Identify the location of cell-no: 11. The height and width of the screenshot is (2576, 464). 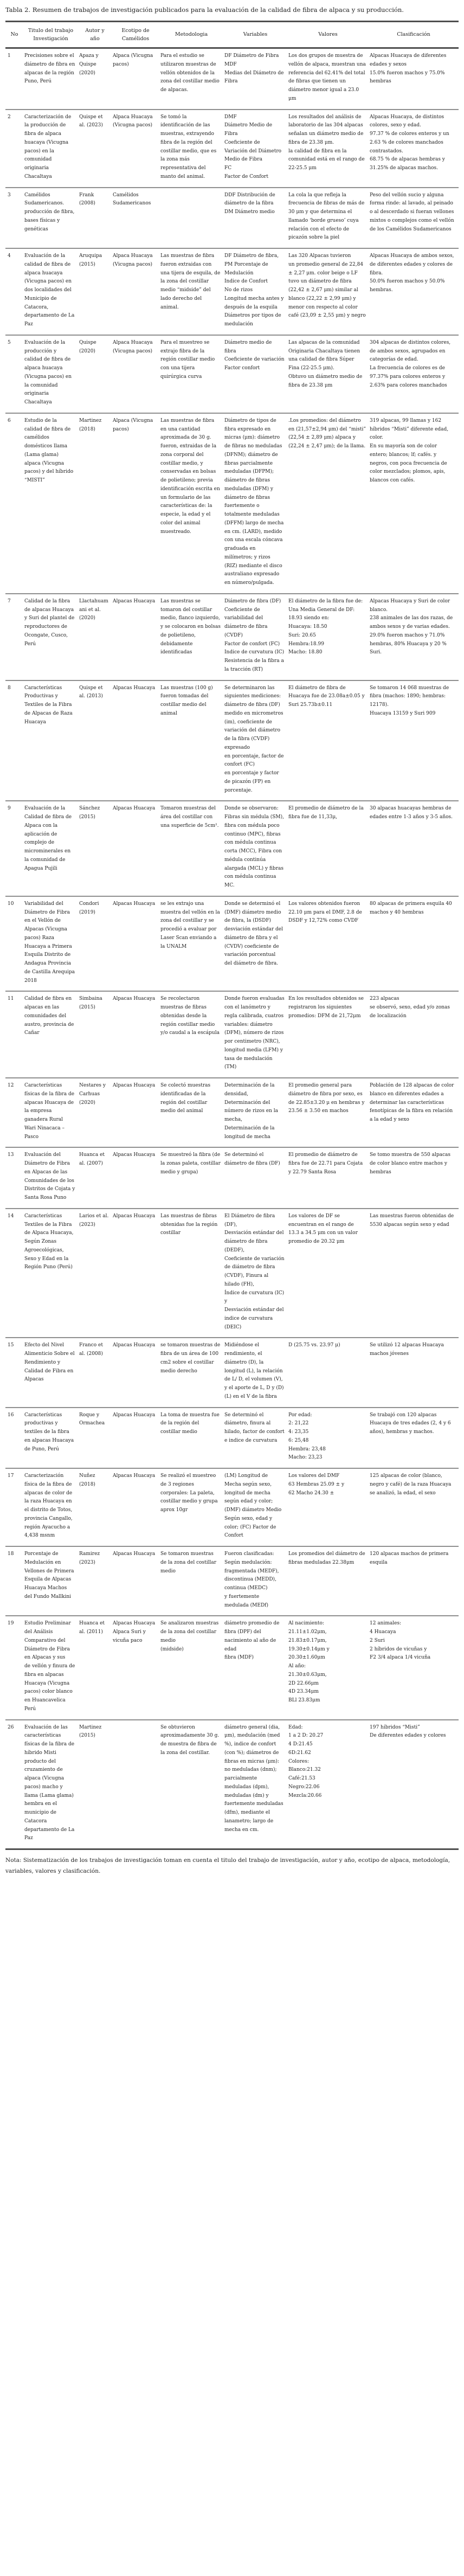
(14, 1034).